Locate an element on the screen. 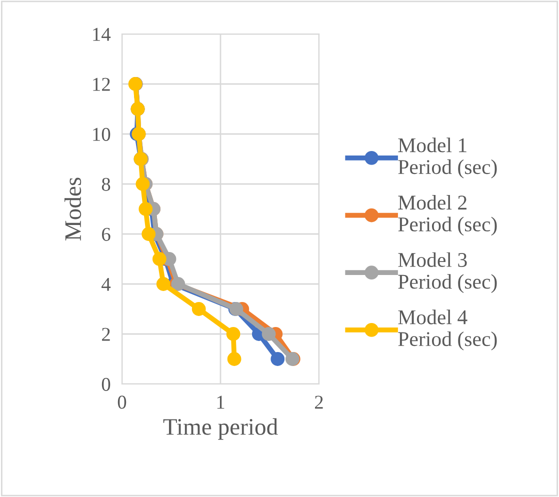 The width and height of the screenshot is (559, 497). legend-label: Model 1 Period (sec) is located at coordinates (447, 158).